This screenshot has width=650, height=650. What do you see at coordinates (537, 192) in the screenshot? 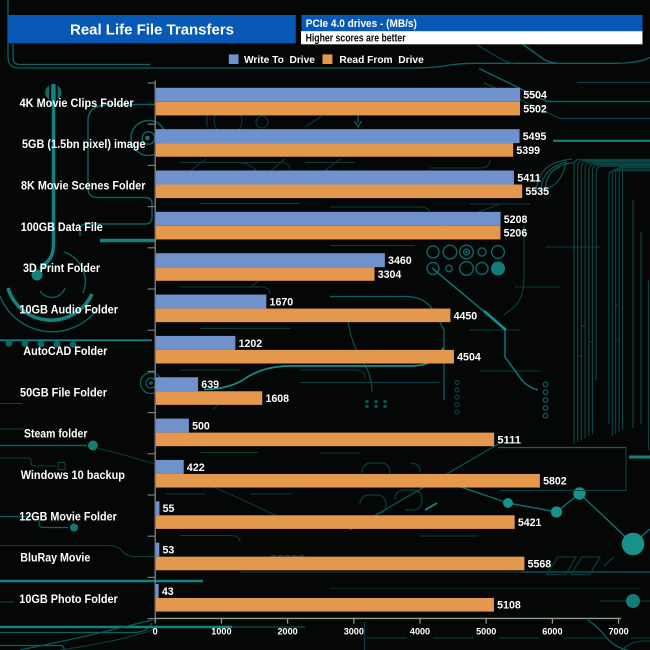
I see `svg-text: 5535` at bounding box center [537, 192].